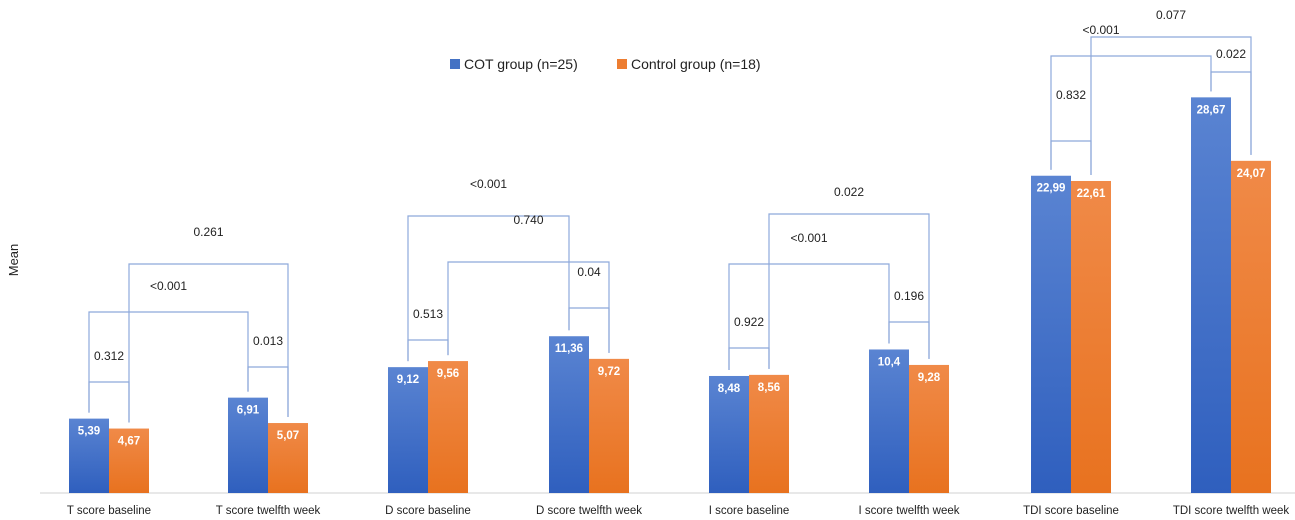 Image resolution: width=1295 pixels, height=520 pixels. What do you see at coordinates (1091, 194) in the screenshot?
I see `data-label-control-6: 22,61` at bounding box center [1091, 194].